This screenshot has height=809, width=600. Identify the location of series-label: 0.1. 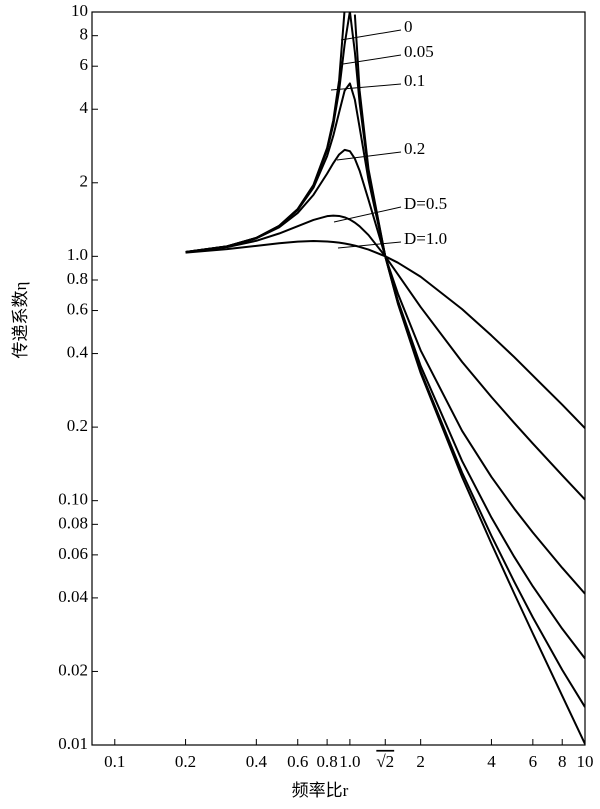
(414, 80).